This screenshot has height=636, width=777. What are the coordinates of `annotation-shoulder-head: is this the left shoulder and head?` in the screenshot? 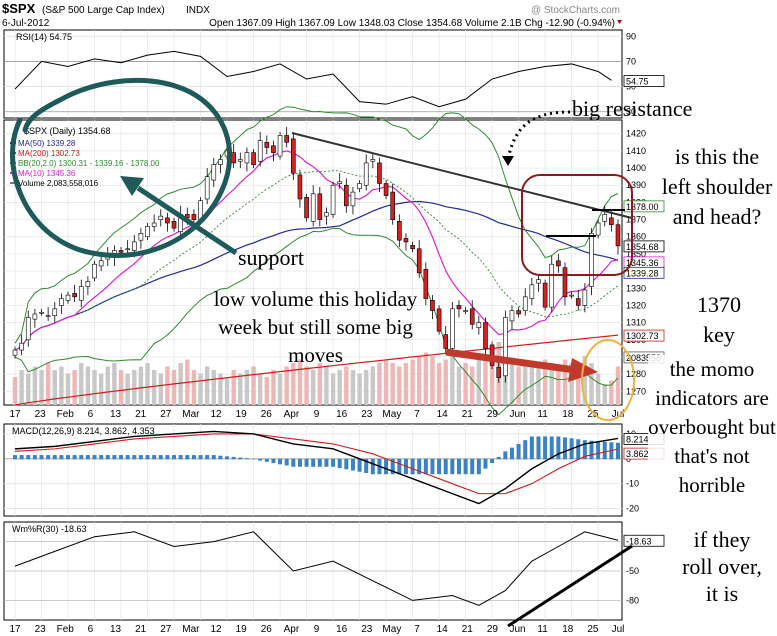 It's located at (717, 186).